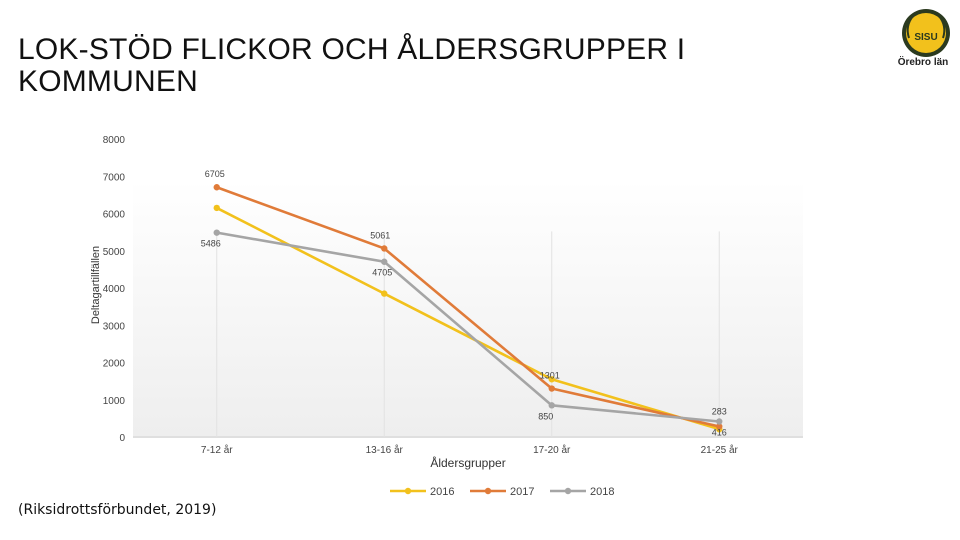 The image size is (960, 540). What do you see at coordinates (545, 416) in the screenshot?
I see `data-label-2018: 850` at bounding box center [545, 416].